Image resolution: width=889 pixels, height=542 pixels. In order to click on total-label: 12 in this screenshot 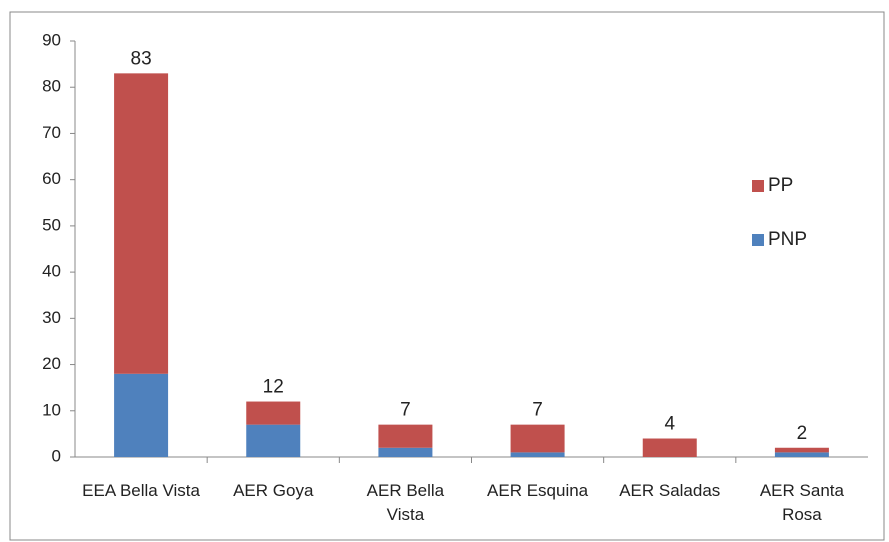, I will do `click(273, 387)`.